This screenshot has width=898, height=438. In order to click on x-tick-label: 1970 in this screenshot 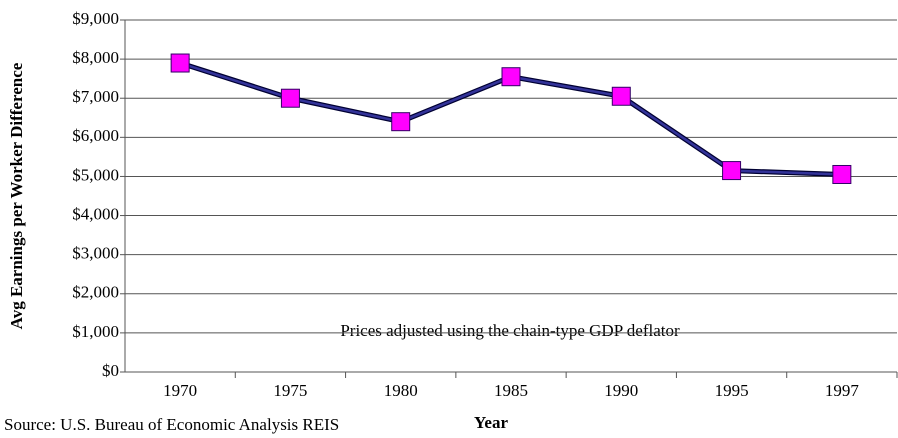, I will do `click(180, 390)`.